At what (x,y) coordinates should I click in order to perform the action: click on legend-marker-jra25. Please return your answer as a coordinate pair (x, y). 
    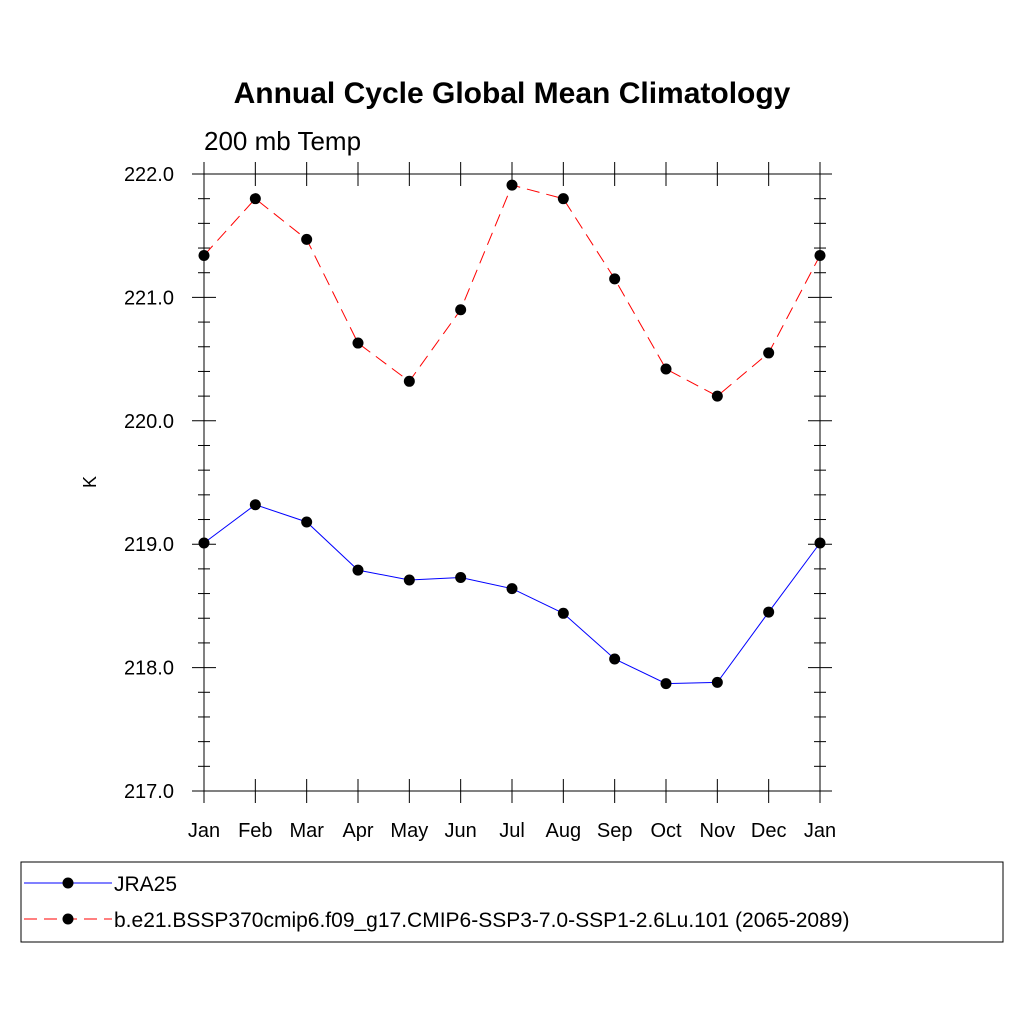
    Looking at the image, I should click on (68, 883).